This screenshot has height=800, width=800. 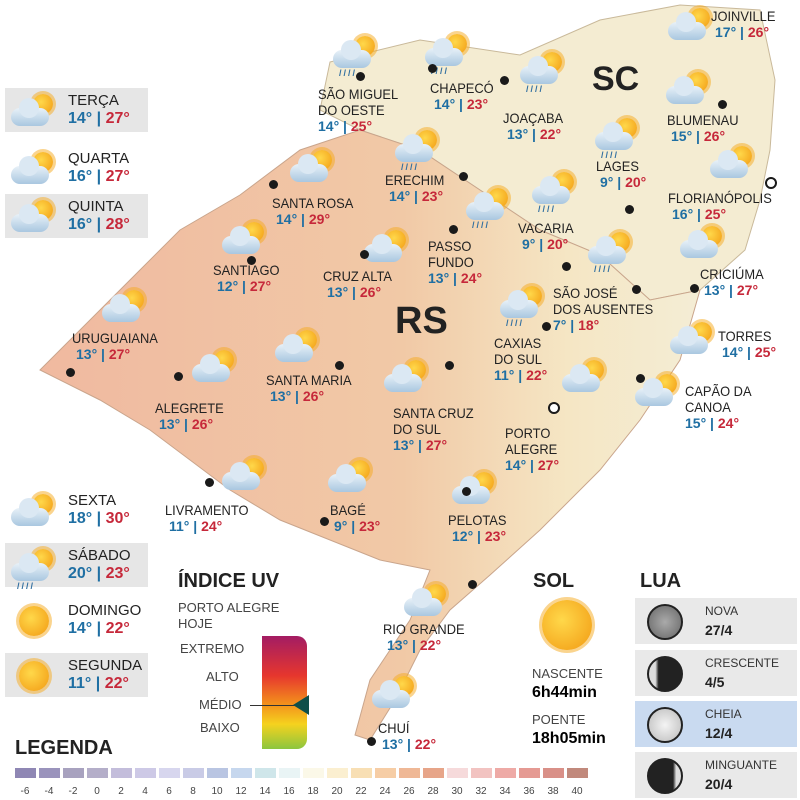 I want to click on city-name: CRICIÚMA, so click(x=732, y=274).